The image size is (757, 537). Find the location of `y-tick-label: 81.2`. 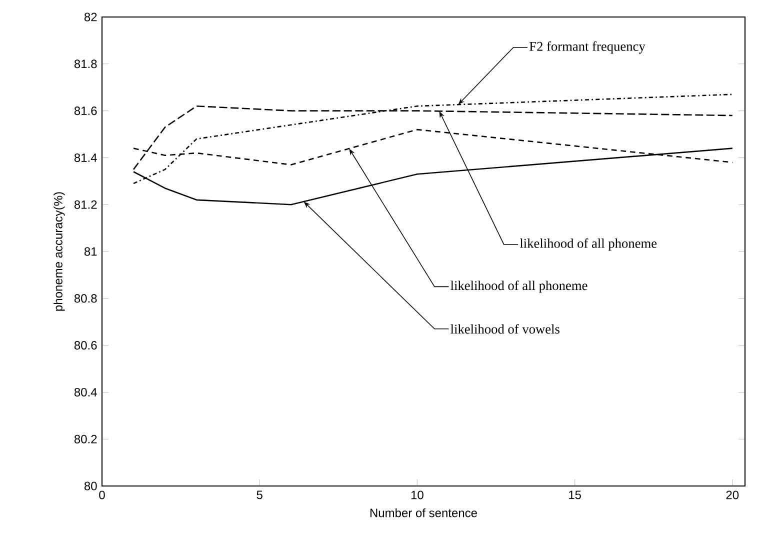

y-tick-label: 81.2 is located at coordinates (85, 204).